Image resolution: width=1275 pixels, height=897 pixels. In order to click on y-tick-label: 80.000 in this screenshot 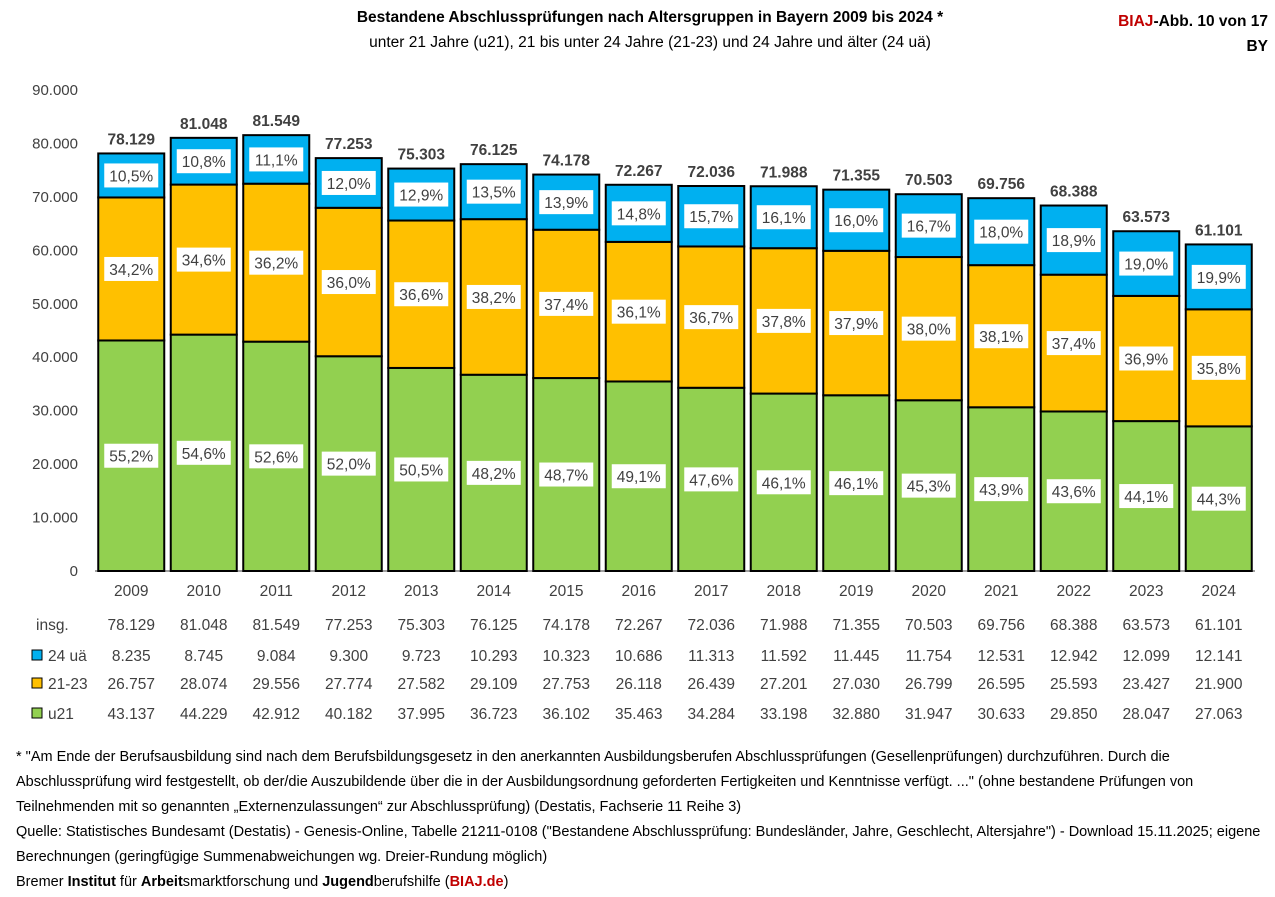, I will do `click(55, 143)`.